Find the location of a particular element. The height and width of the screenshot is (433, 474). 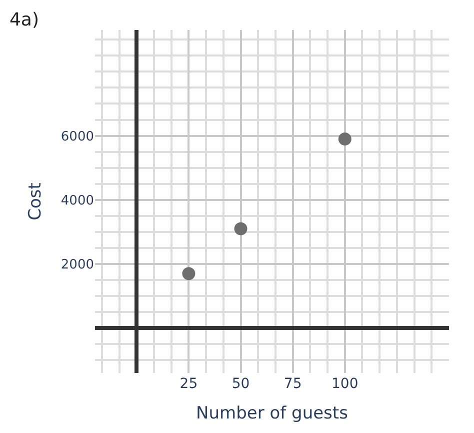

chart-title: 4a) is located at coordinates (24, 20).